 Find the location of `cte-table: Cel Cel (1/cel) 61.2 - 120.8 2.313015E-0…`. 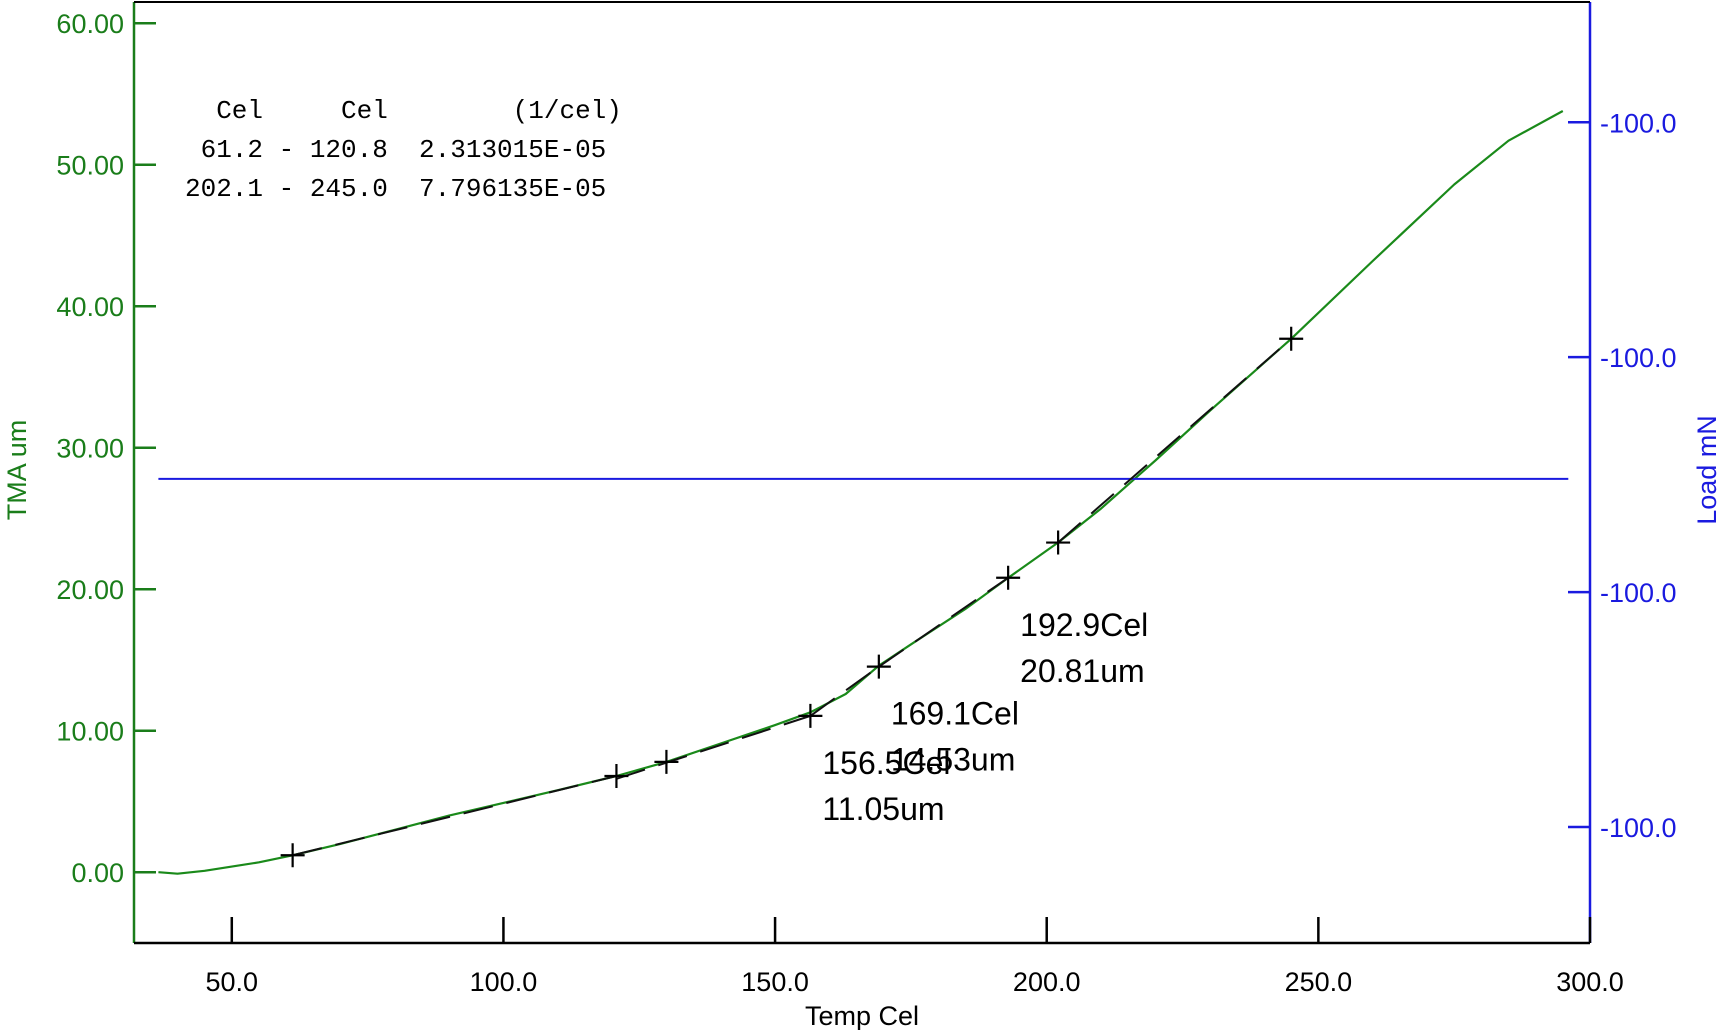

cte-table: Cel Cel (1/cel) 61.2 - 120.8 2.313015E-0… is located at coordinates (403, 150).